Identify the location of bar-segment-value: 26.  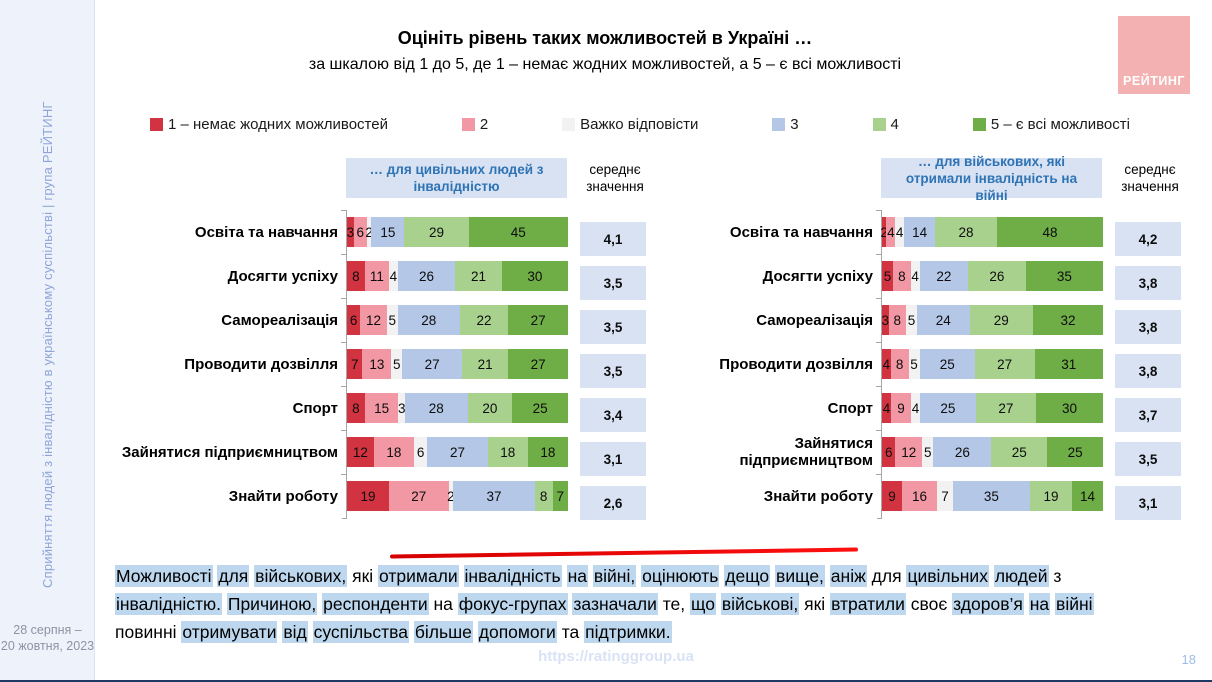
(427, 276).